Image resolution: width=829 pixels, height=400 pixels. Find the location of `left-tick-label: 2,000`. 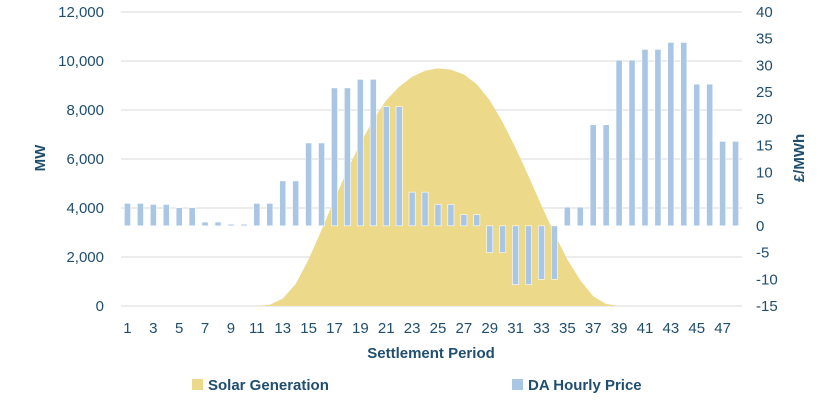

left-tick-label: 2,000 is located at coordinates (85, 257).